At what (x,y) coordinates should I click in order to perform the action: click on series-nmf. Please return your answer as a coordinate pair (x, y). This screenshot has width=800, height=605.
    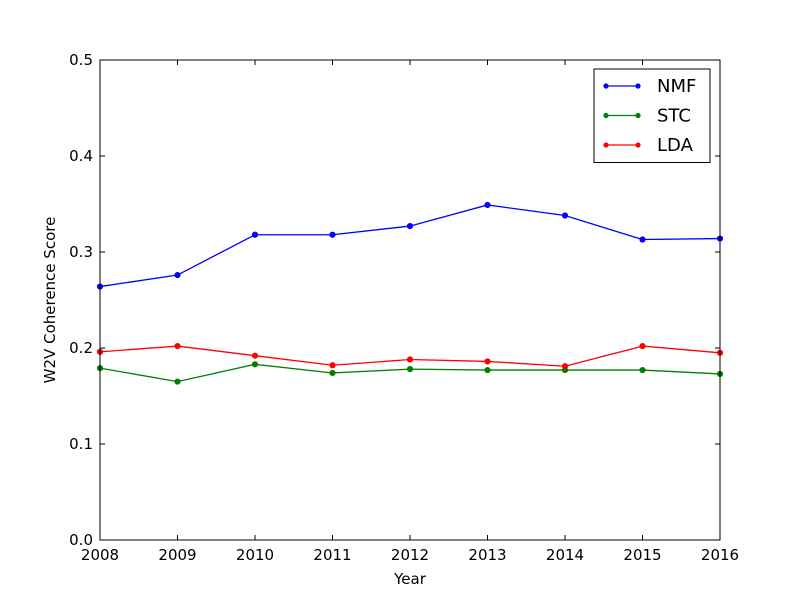
    Looking at the image, I should click on (410, 245).